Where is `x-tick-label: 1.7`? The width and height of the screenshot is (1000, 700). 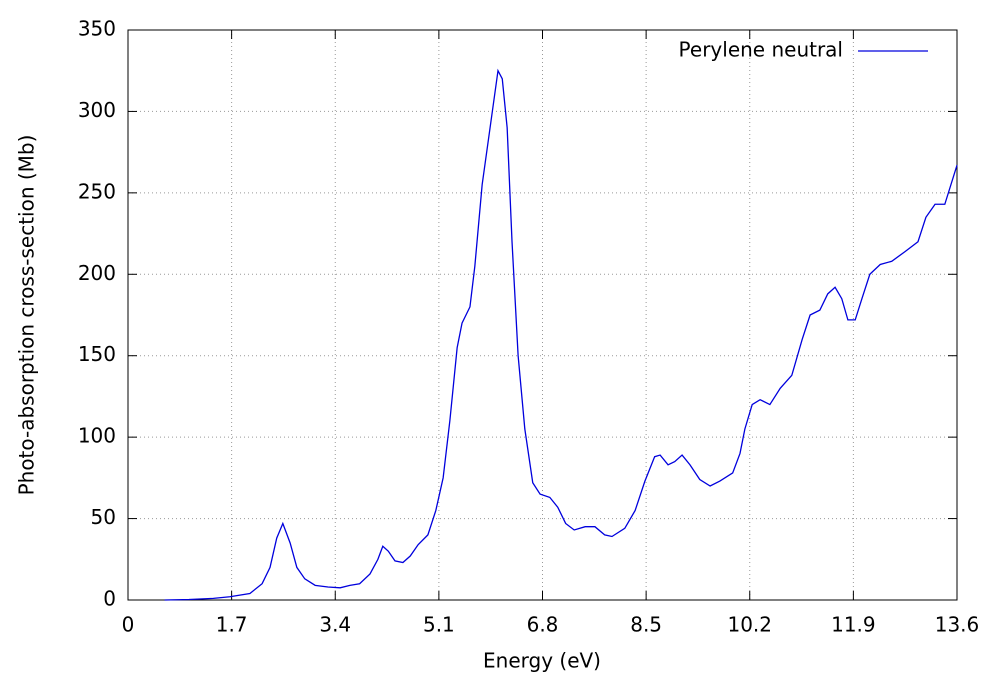 x-tick-label: 1.7 is located at coordinates (232, 625).